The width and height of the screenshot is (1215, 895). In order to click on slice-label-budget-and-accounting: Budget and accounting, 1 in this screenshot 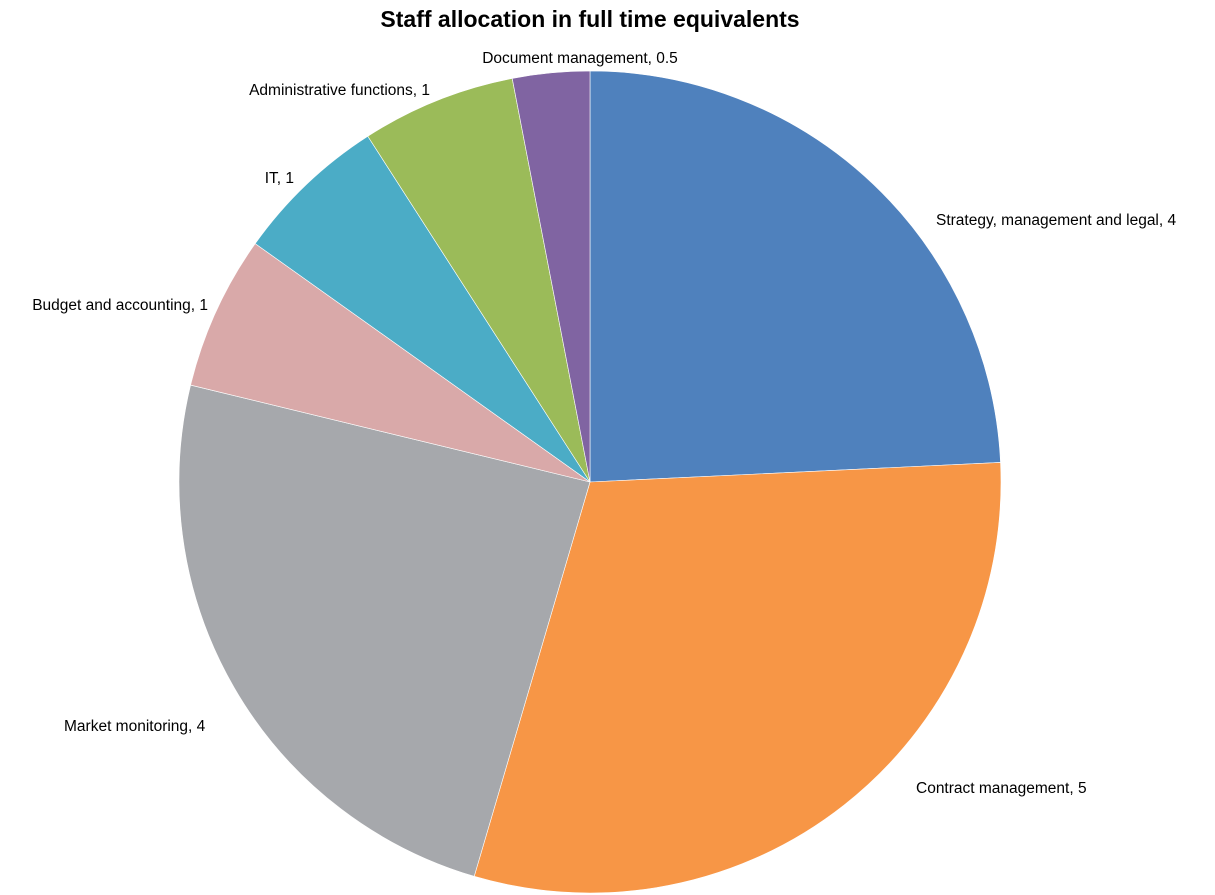, I will do `click(120, 305)`.